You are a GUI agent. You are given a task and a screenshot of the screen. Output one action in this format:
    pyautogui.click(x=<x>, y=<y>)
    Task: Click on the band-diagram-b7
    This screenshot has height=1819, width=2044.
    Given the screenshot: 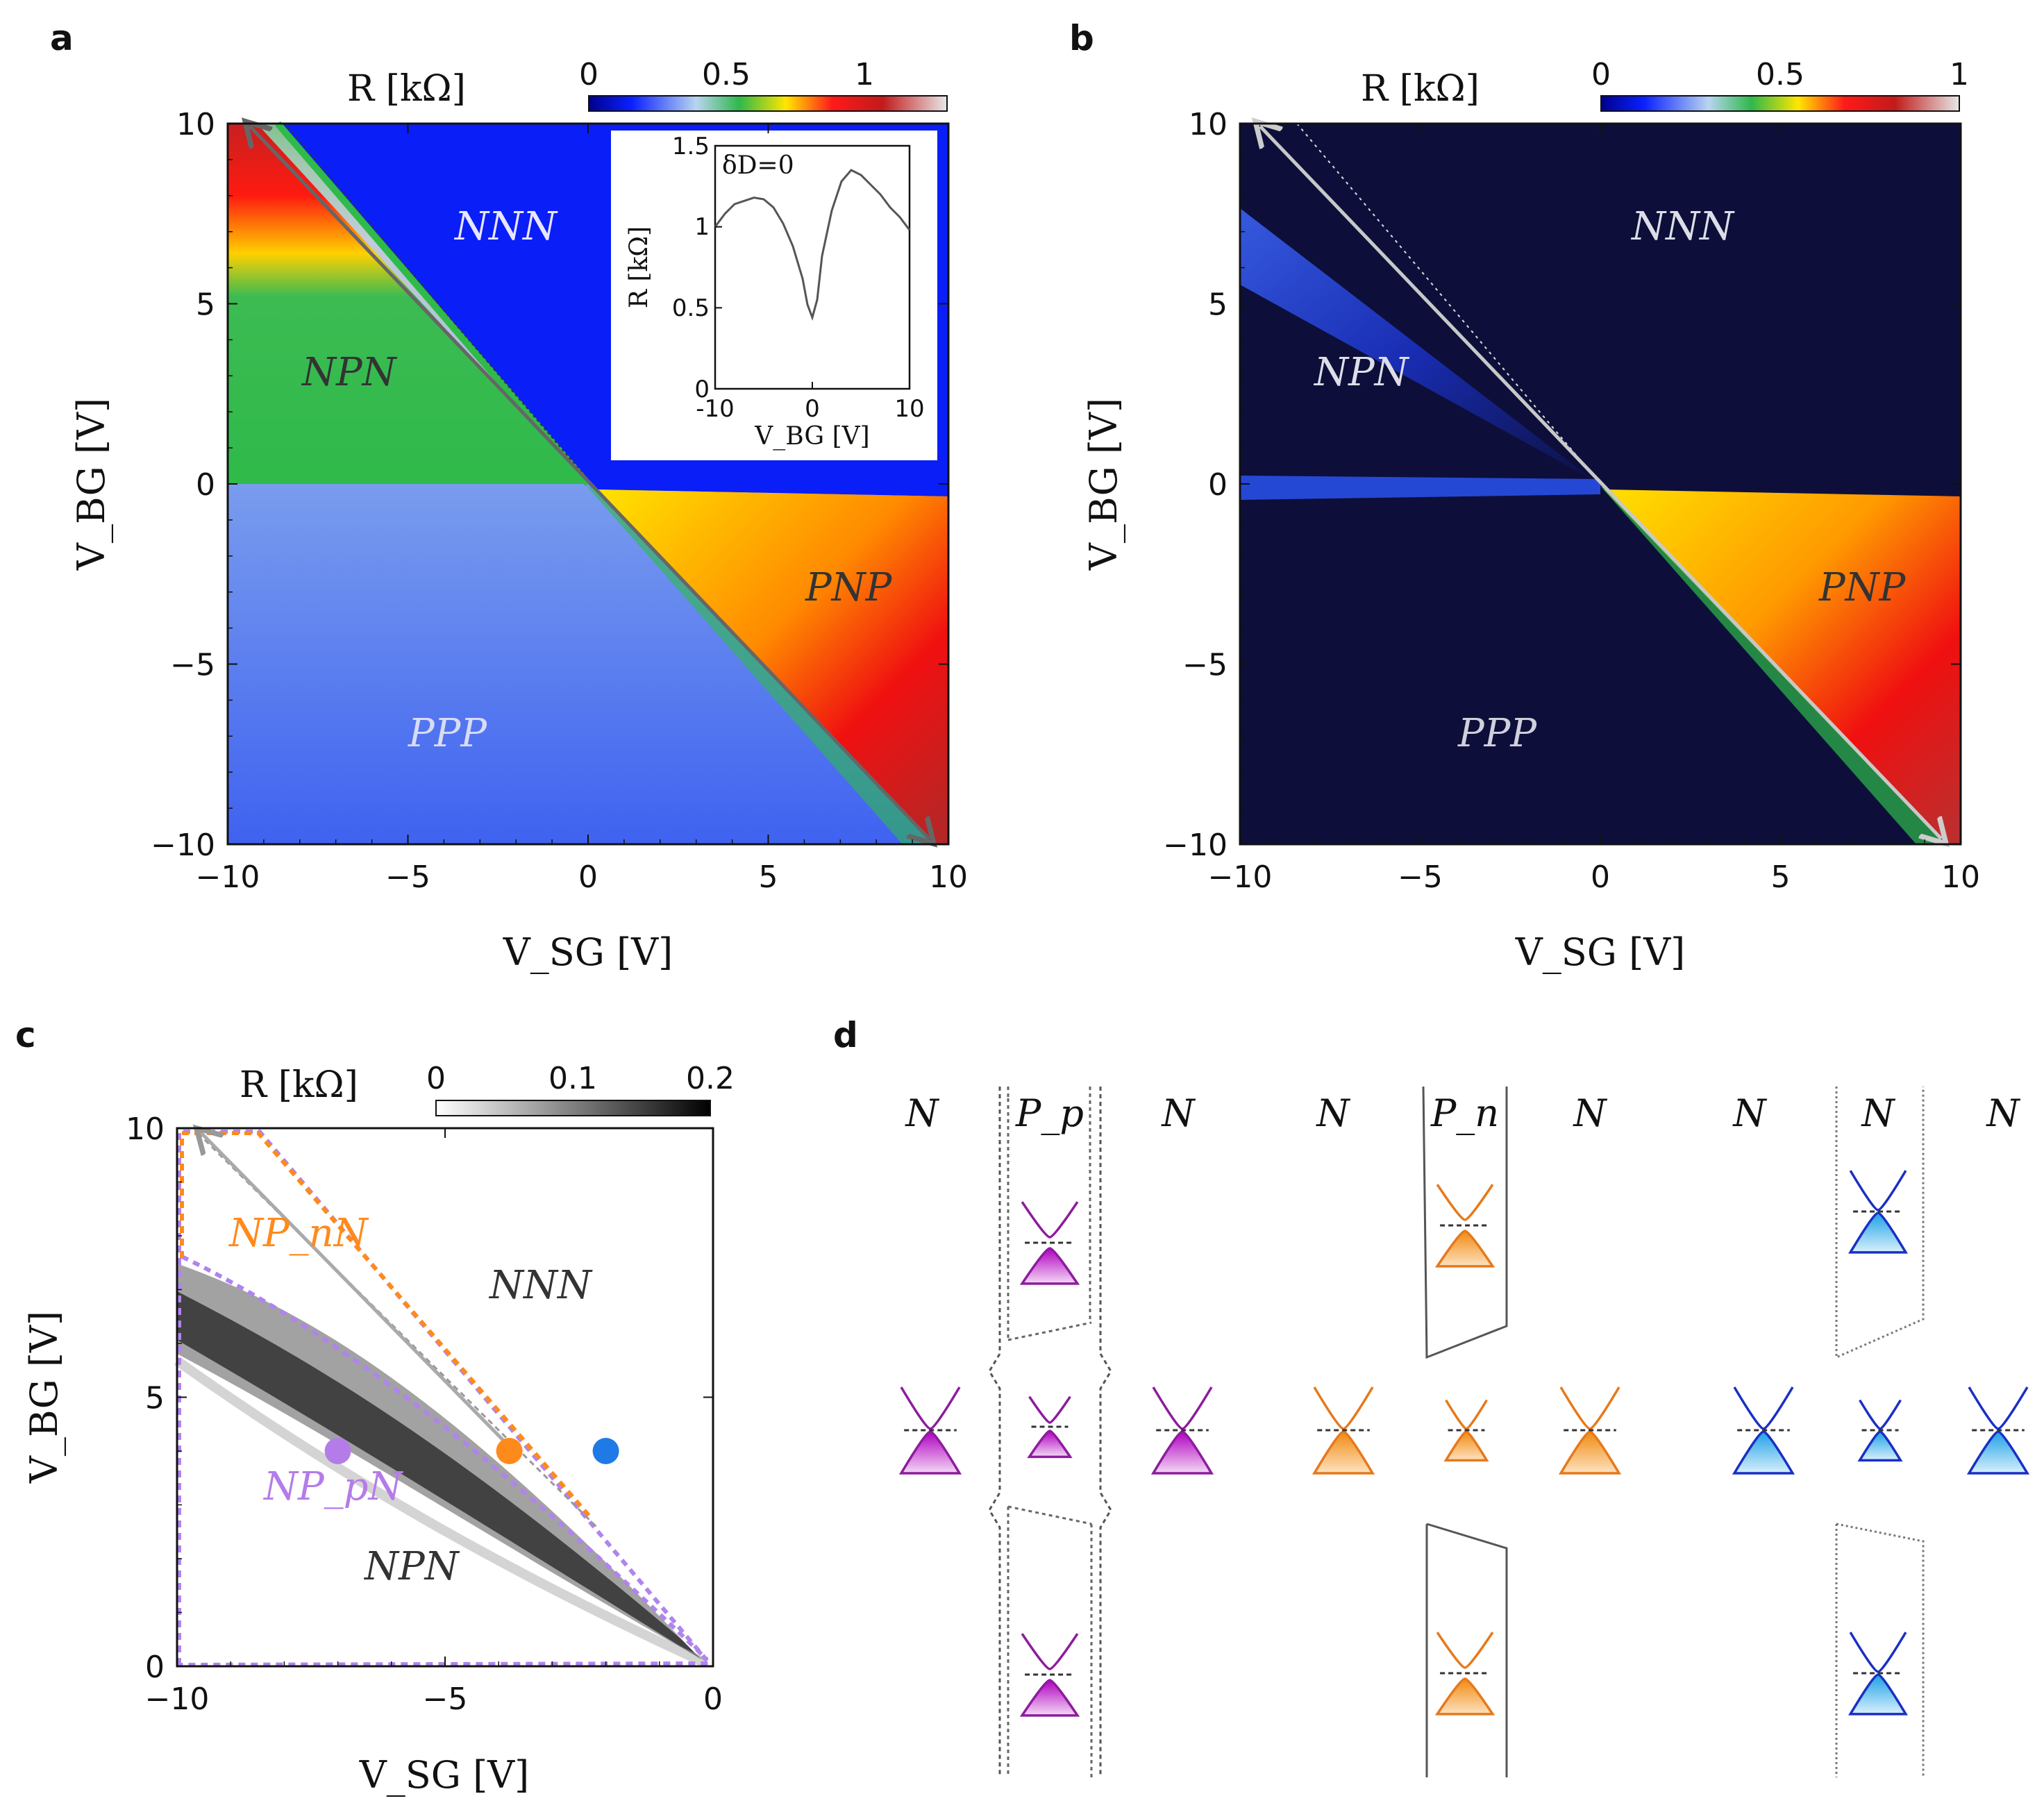 What is the action you would take?
    pyautogui.click(x=1878, y=1674)
    